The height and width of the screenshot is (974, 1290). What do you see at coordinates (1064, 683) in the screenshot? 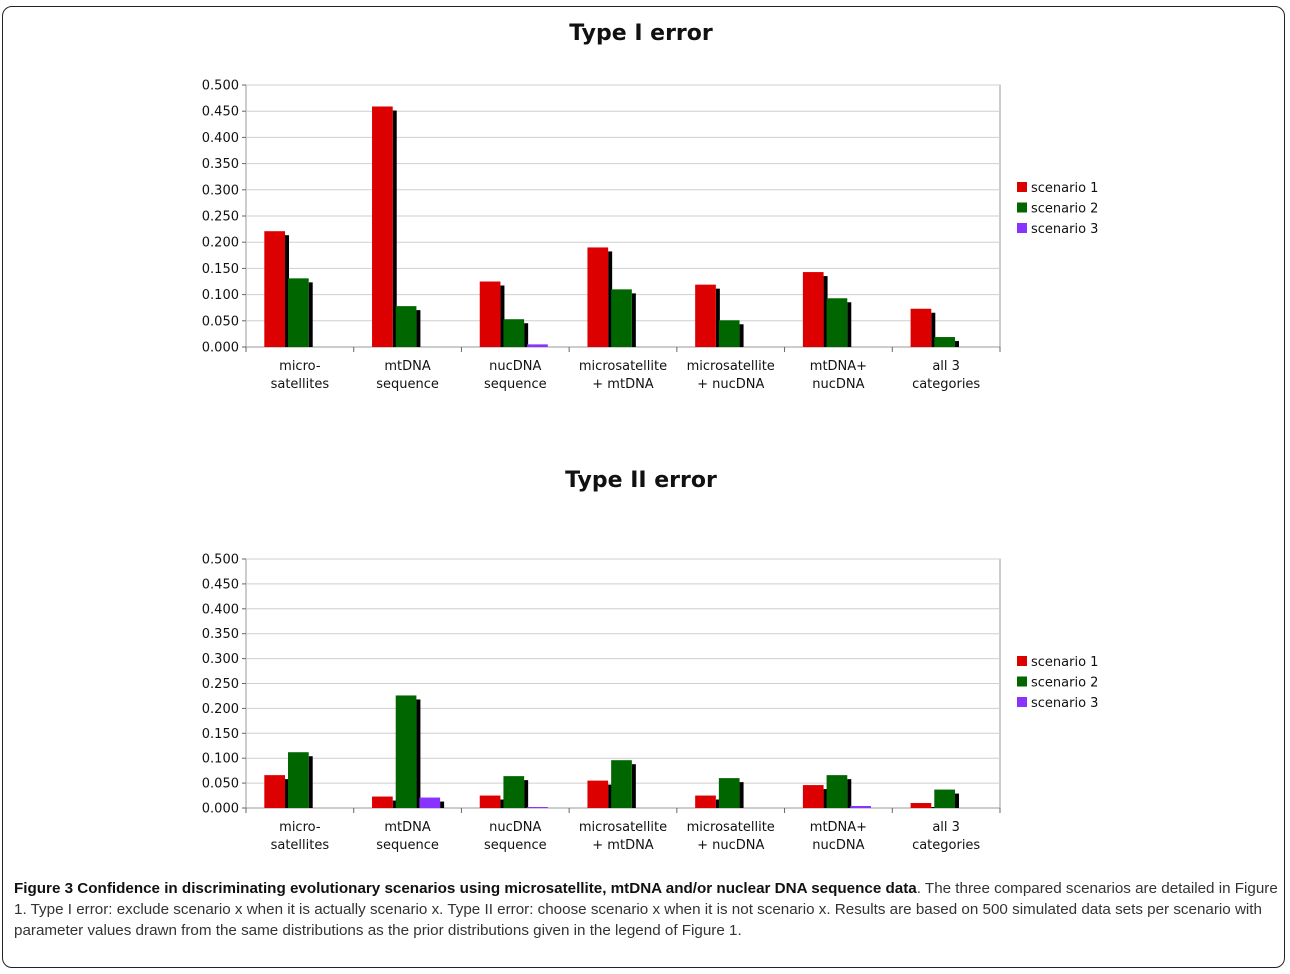
I see `legend-label: scenario 2` at bounding box center [1064, 683].